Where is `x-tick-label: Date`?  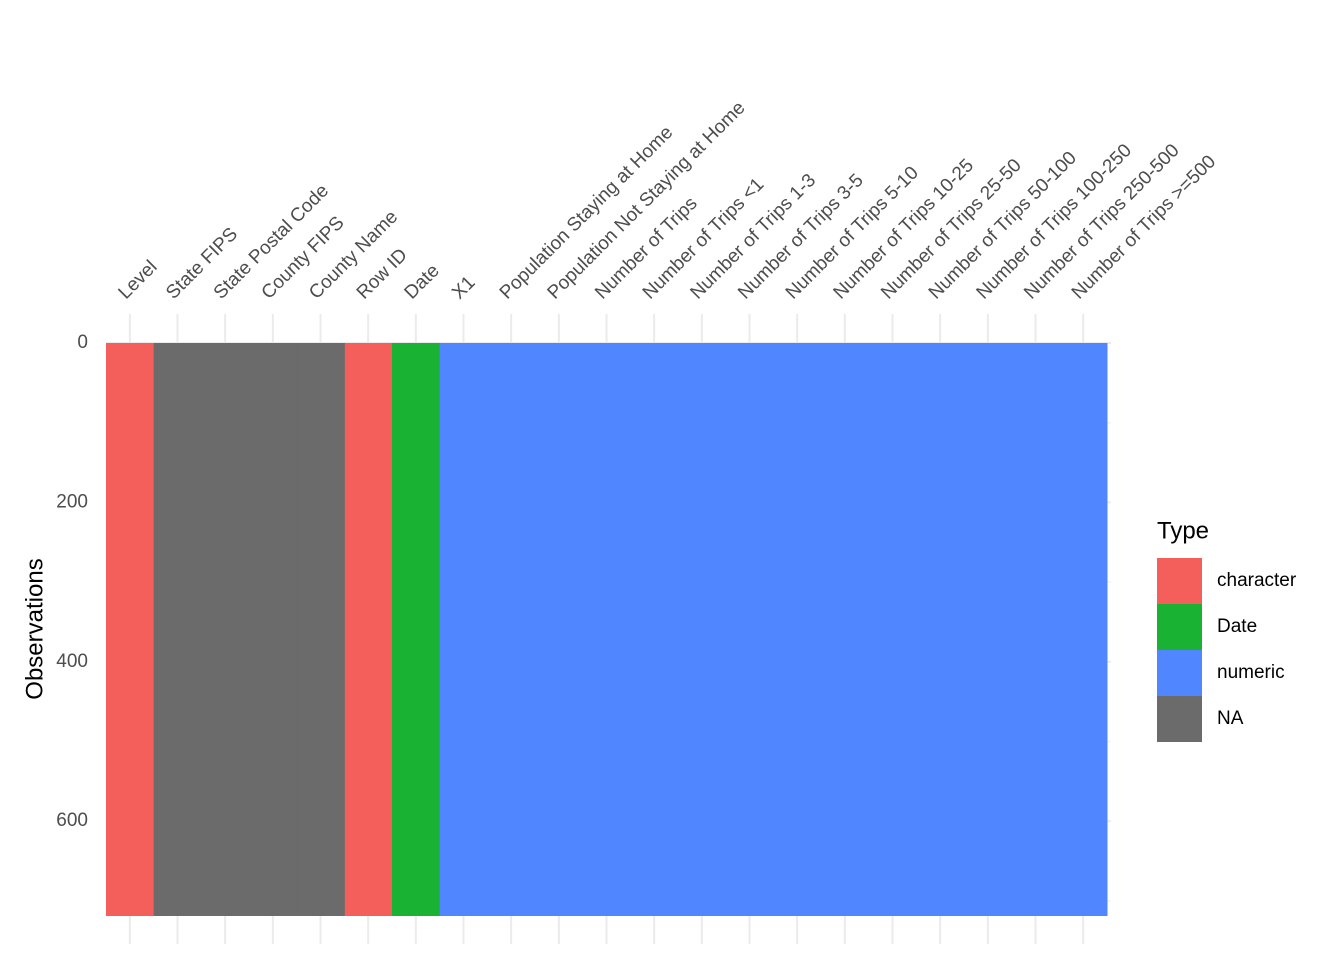
x-tick-label: Date is located at coordinates (422, 281).